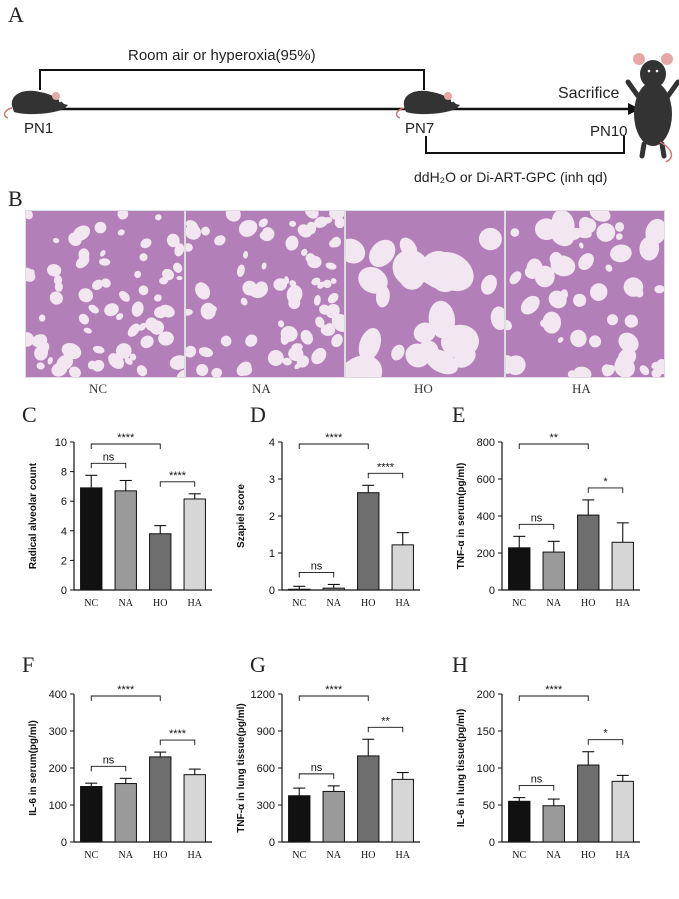  I want to click on y-tick-label: 600, so click(486, 480).